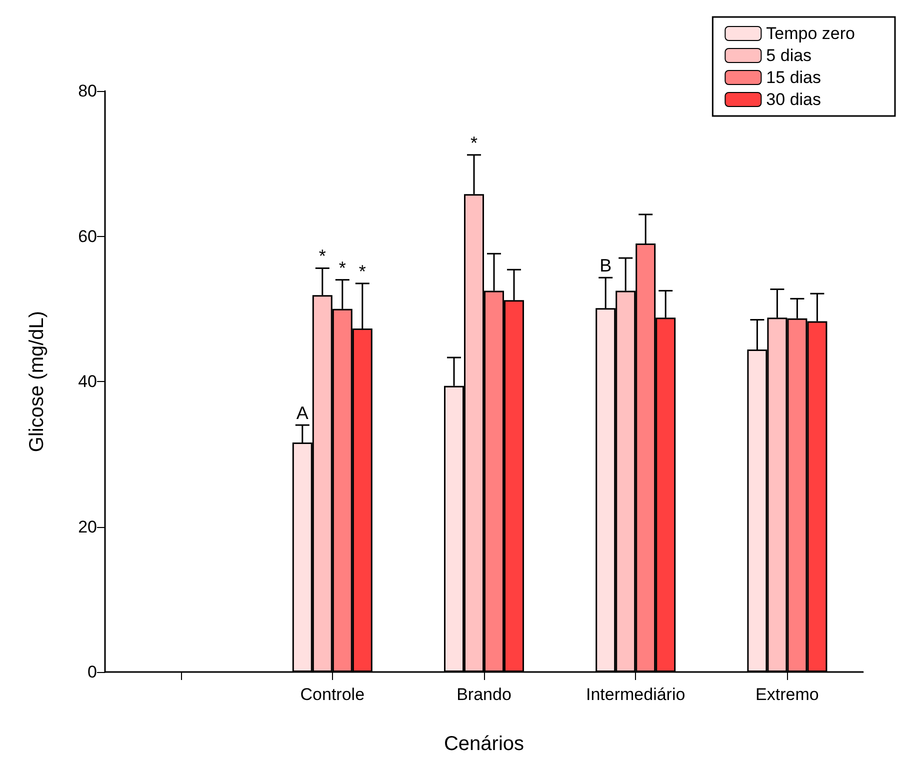 The image size is (921, 773). Describe the element at coordinates (794, 99) in the screenshot. I see `legend-label: 30 dias` at that location.